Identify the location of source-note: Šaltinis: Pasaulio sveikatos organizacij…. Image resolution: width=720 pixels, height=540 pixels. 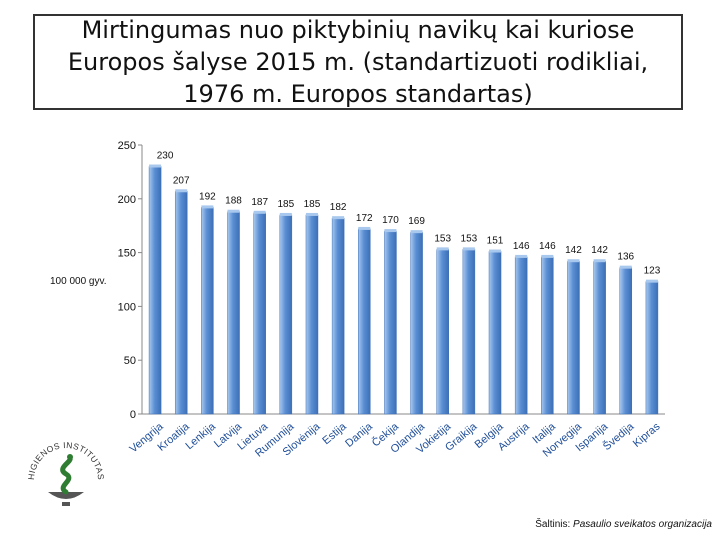
(623, 524).